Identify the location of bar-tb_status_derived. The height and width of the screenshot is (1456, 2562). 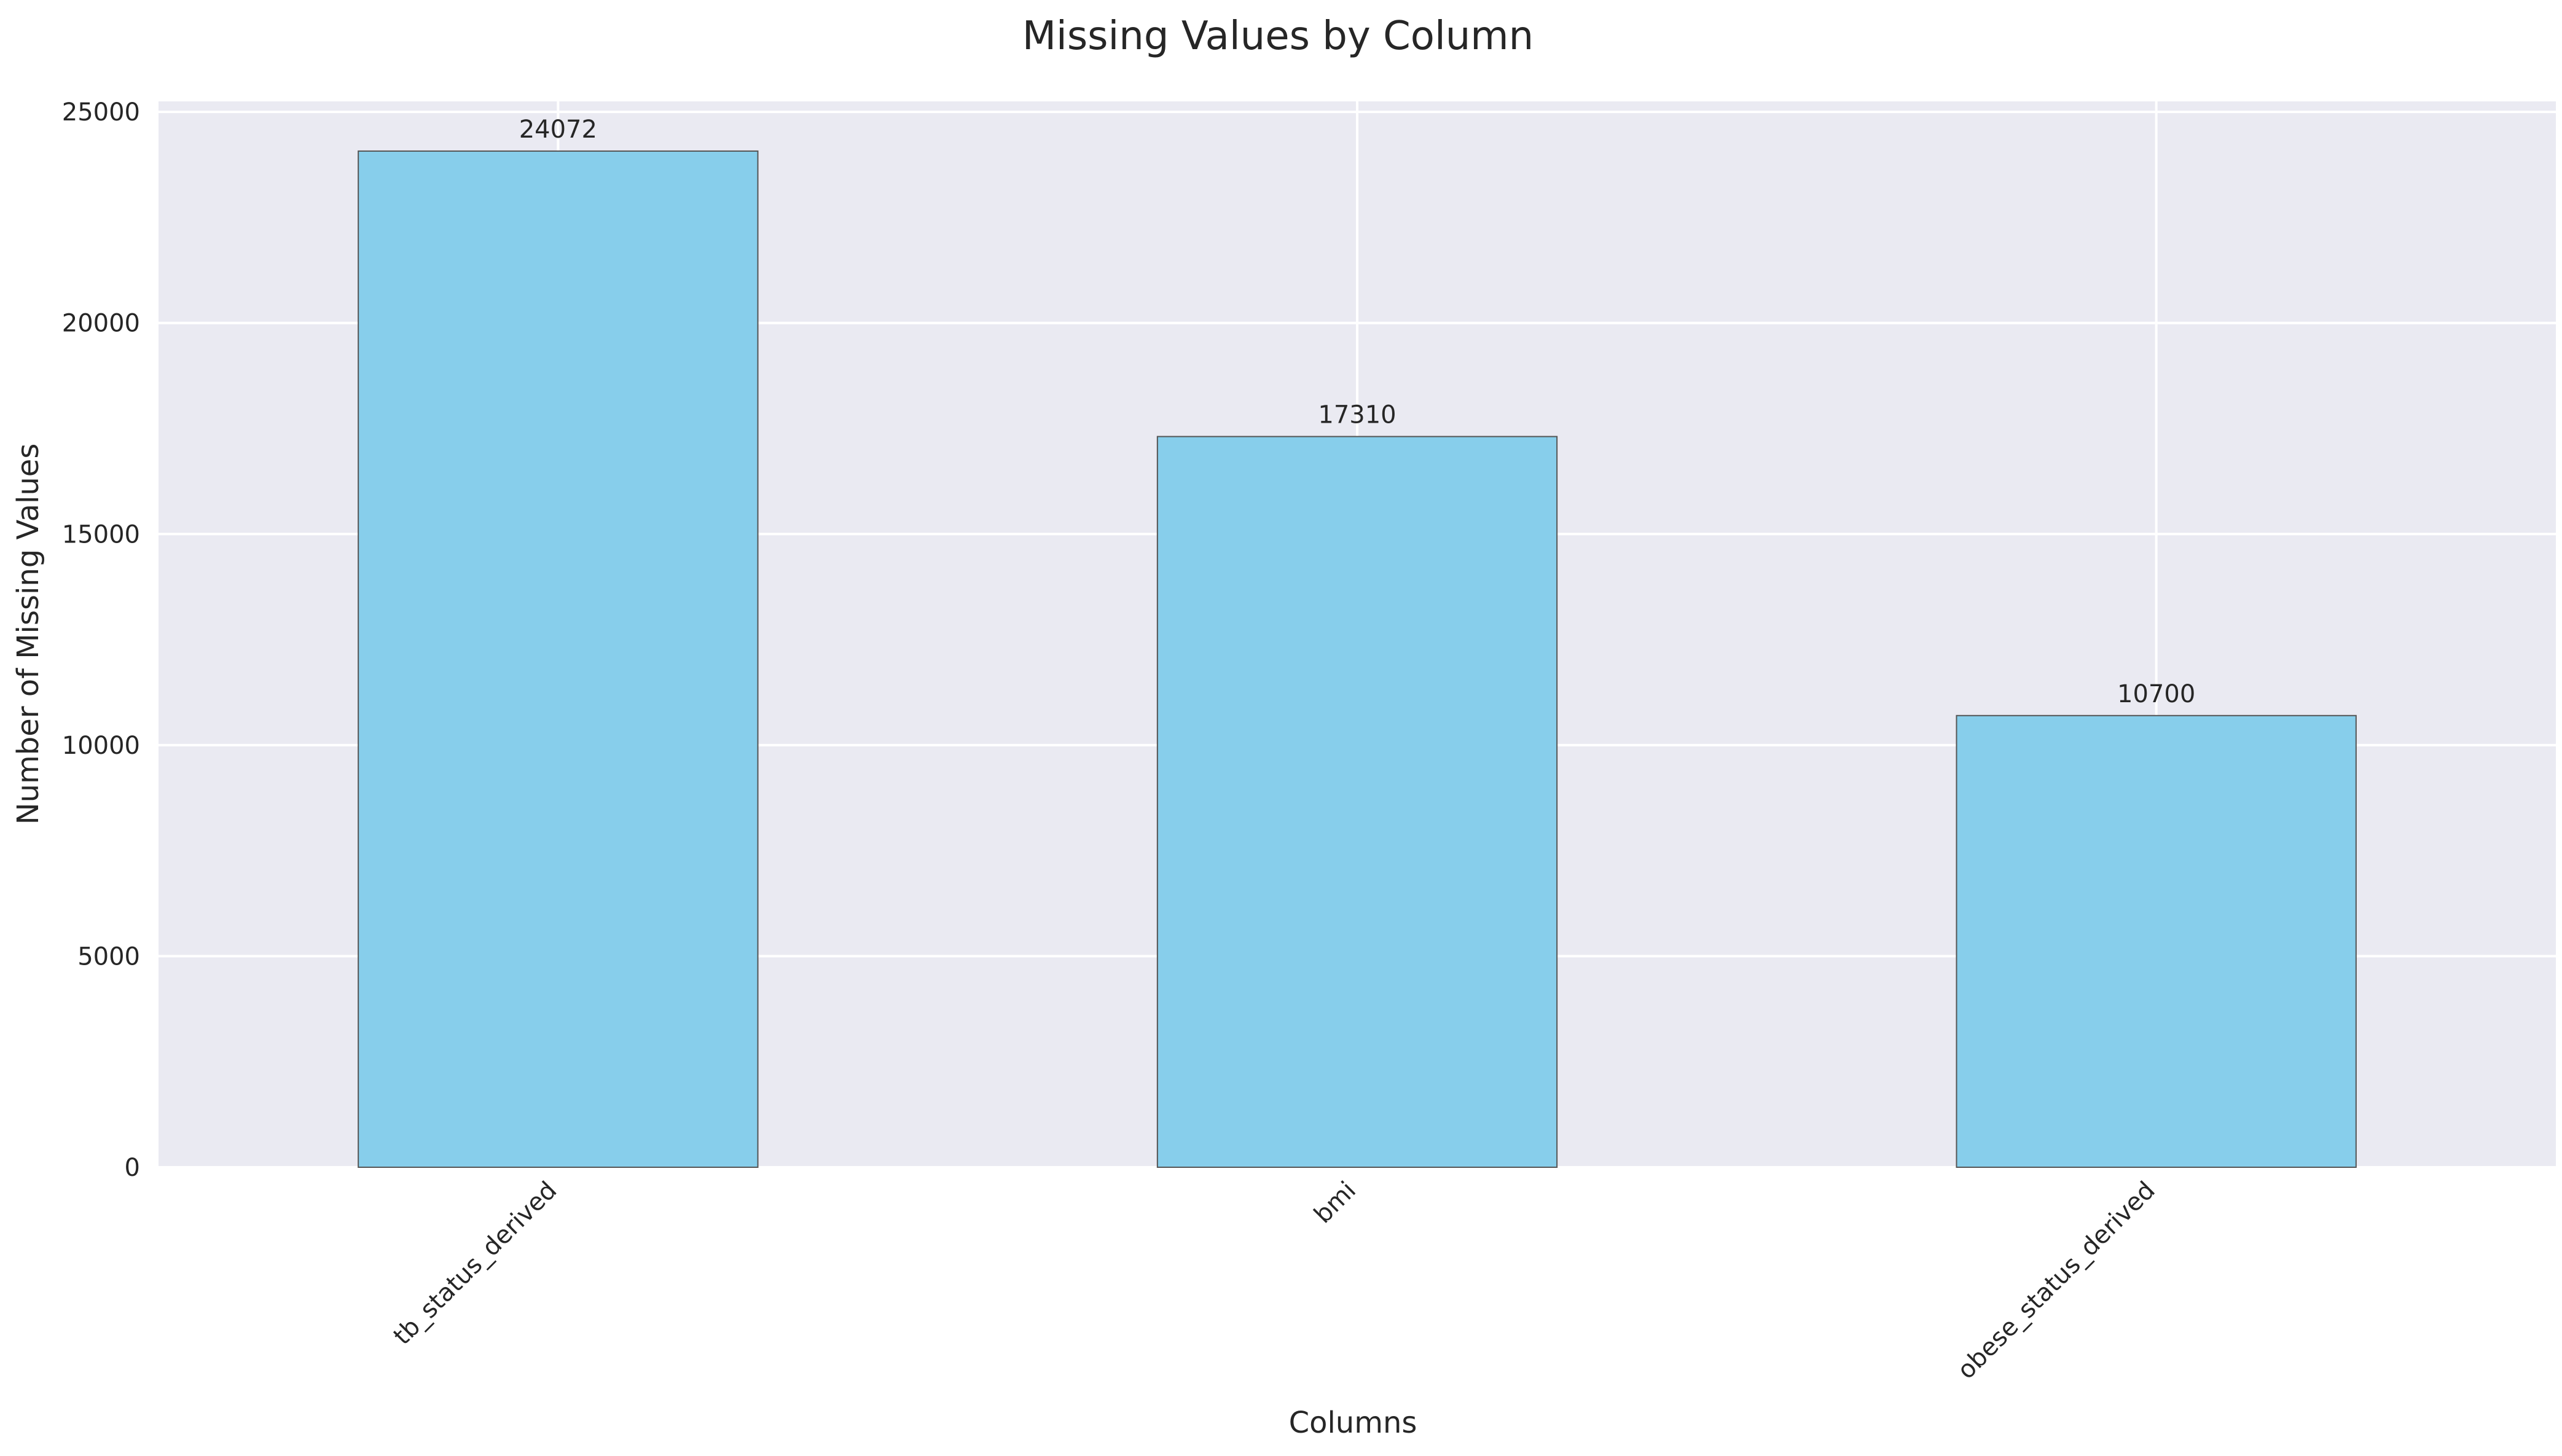
(558, 659).